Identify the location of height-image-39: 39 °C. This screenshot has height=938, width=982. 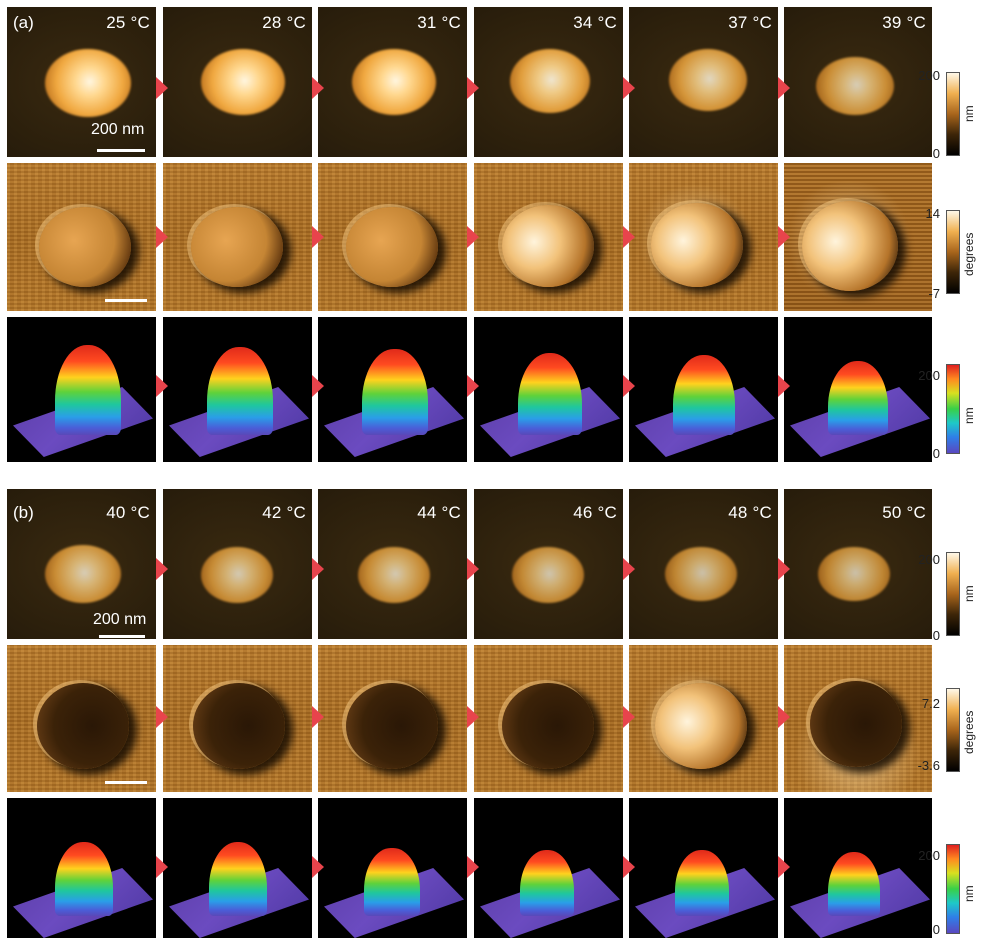
(858, 82).